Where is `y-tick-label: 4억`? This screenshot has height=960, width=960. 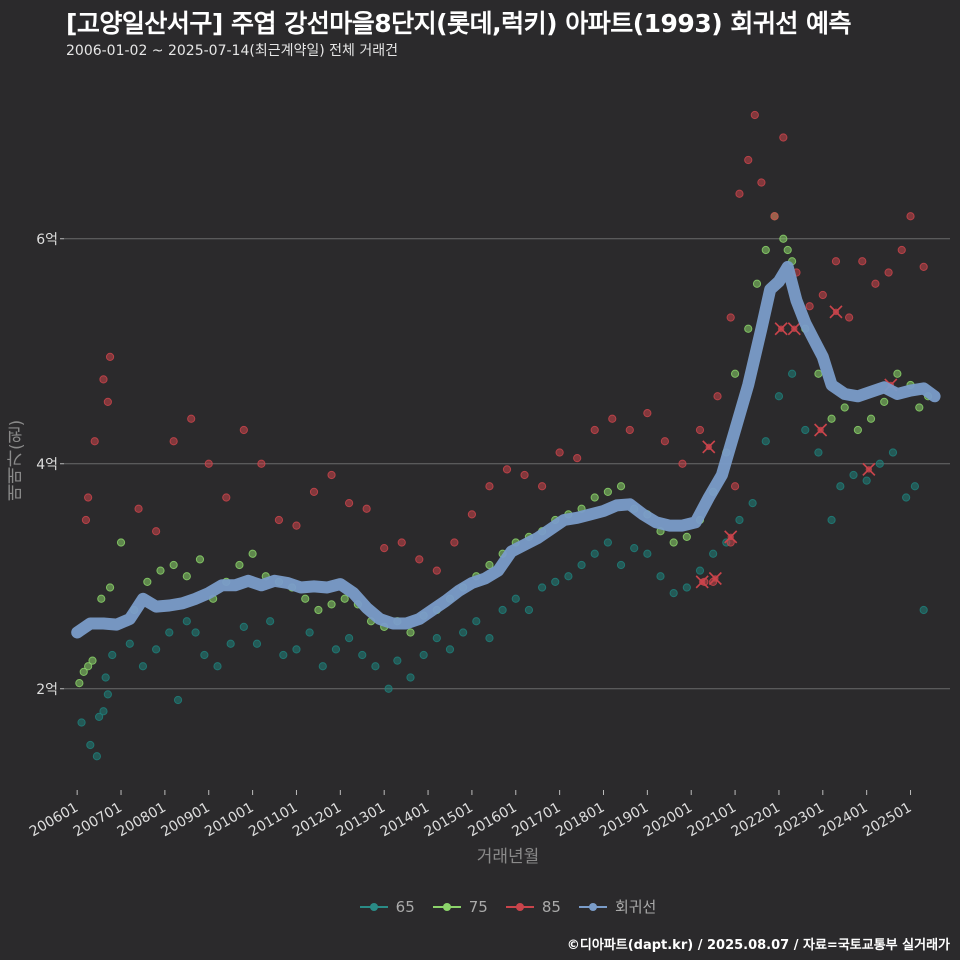
y-tick-label: 4억 is located at coordinates (47, 465).